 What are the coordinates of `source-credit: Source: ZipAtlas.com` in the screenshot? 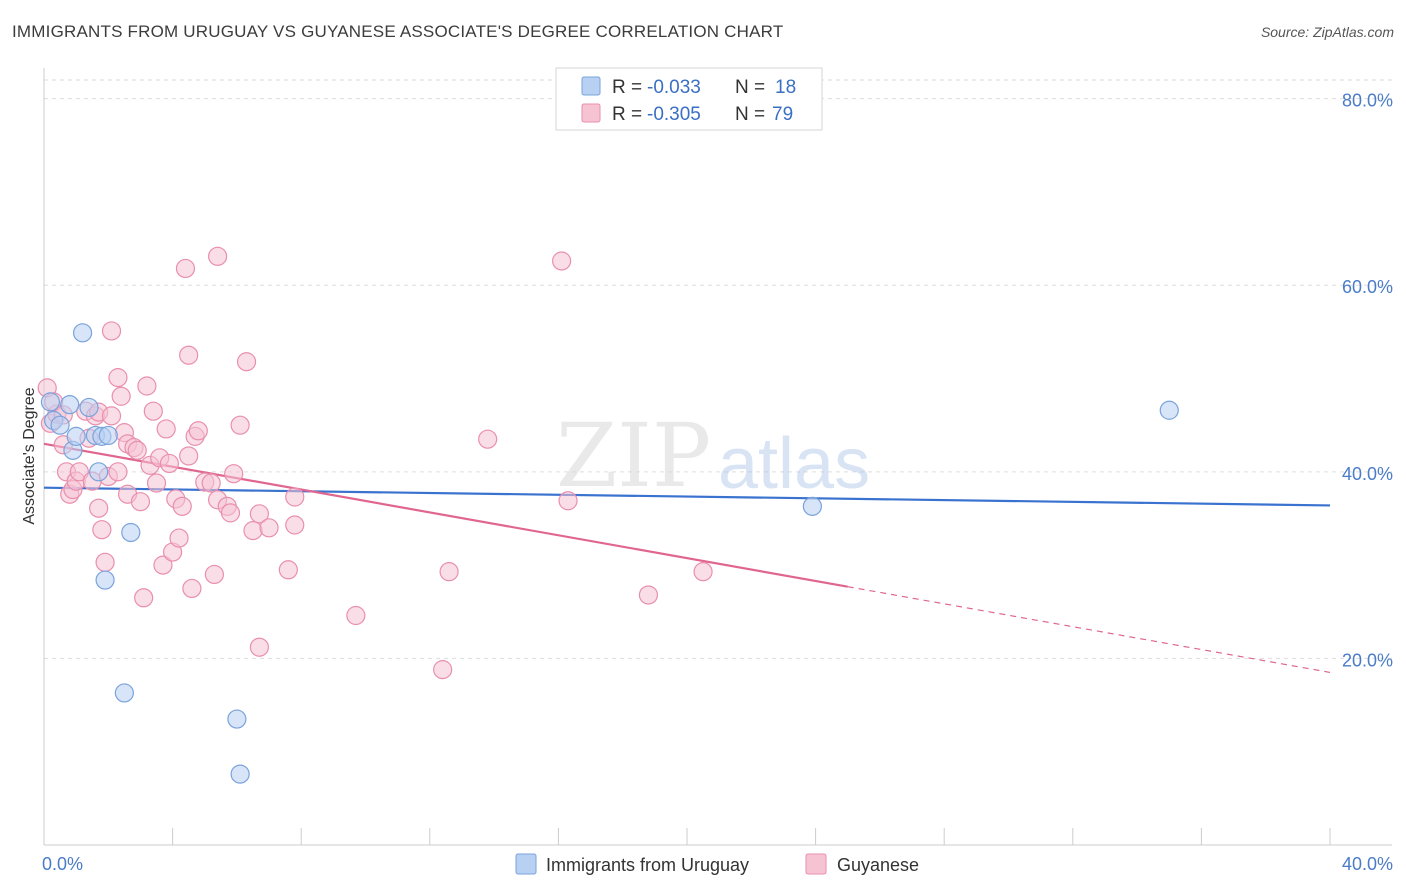 It's located at (1327, 32).